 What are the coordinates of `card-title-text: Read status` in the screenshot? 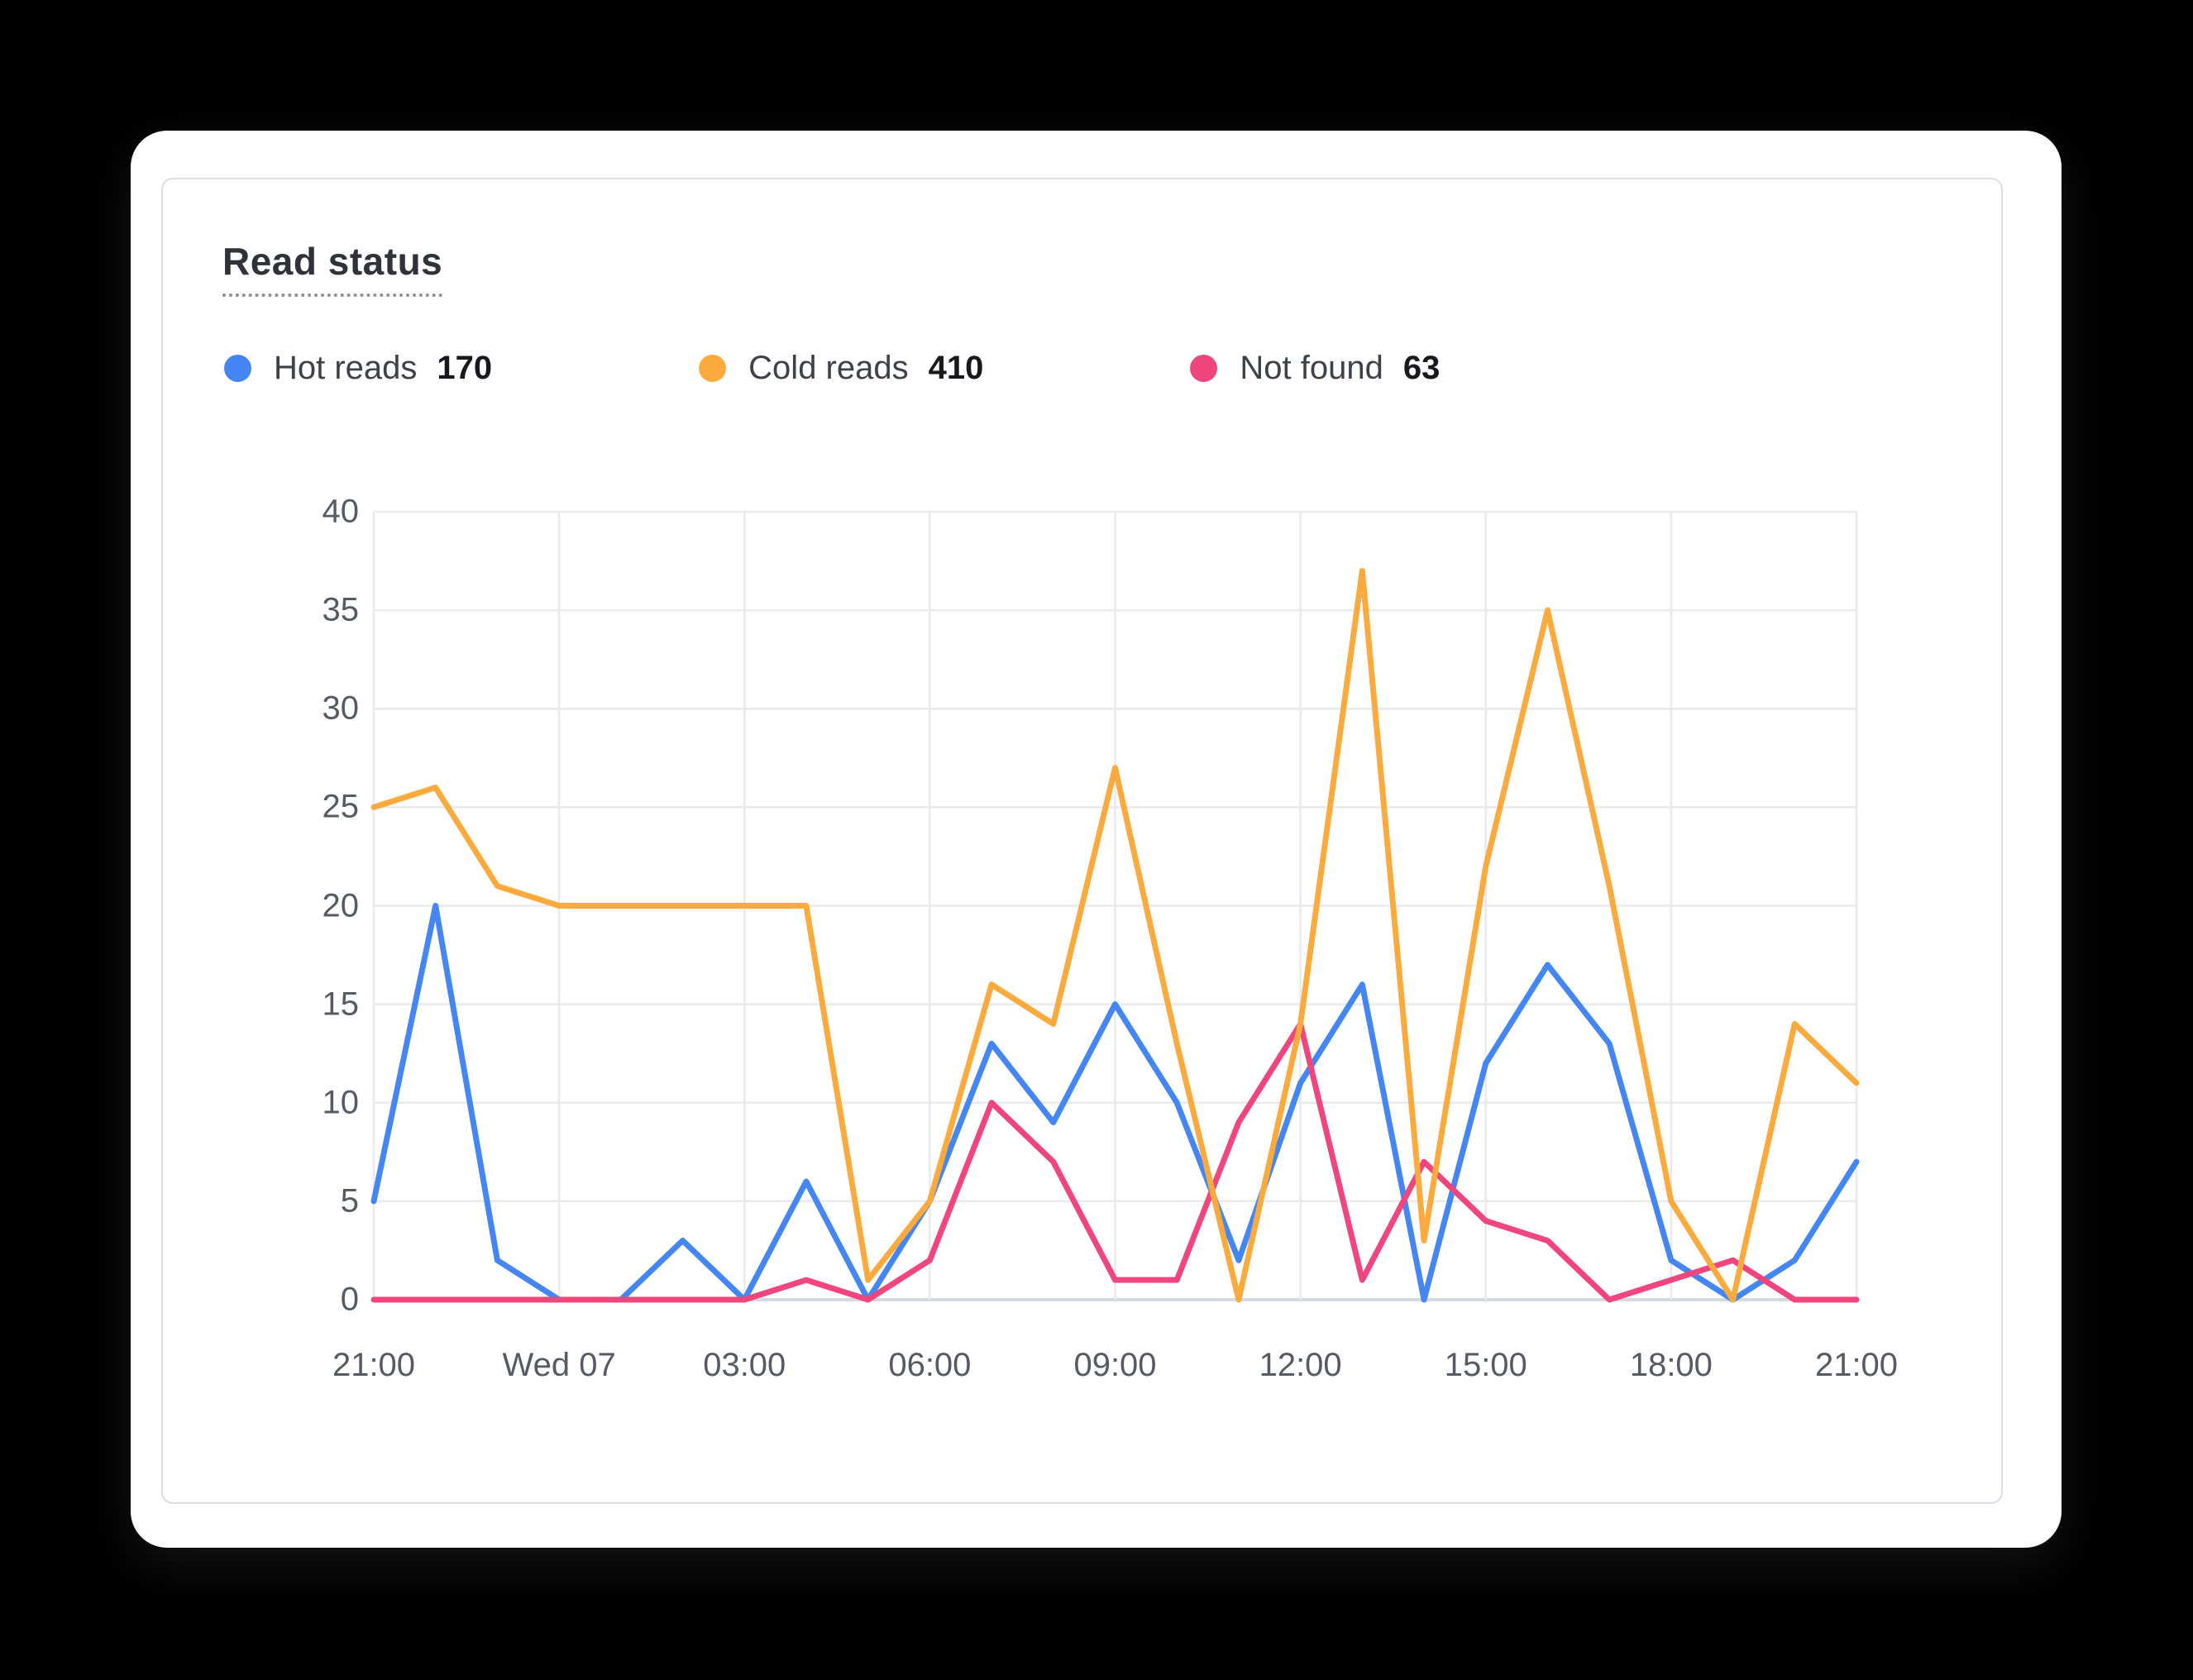 It's located at (332, 268).